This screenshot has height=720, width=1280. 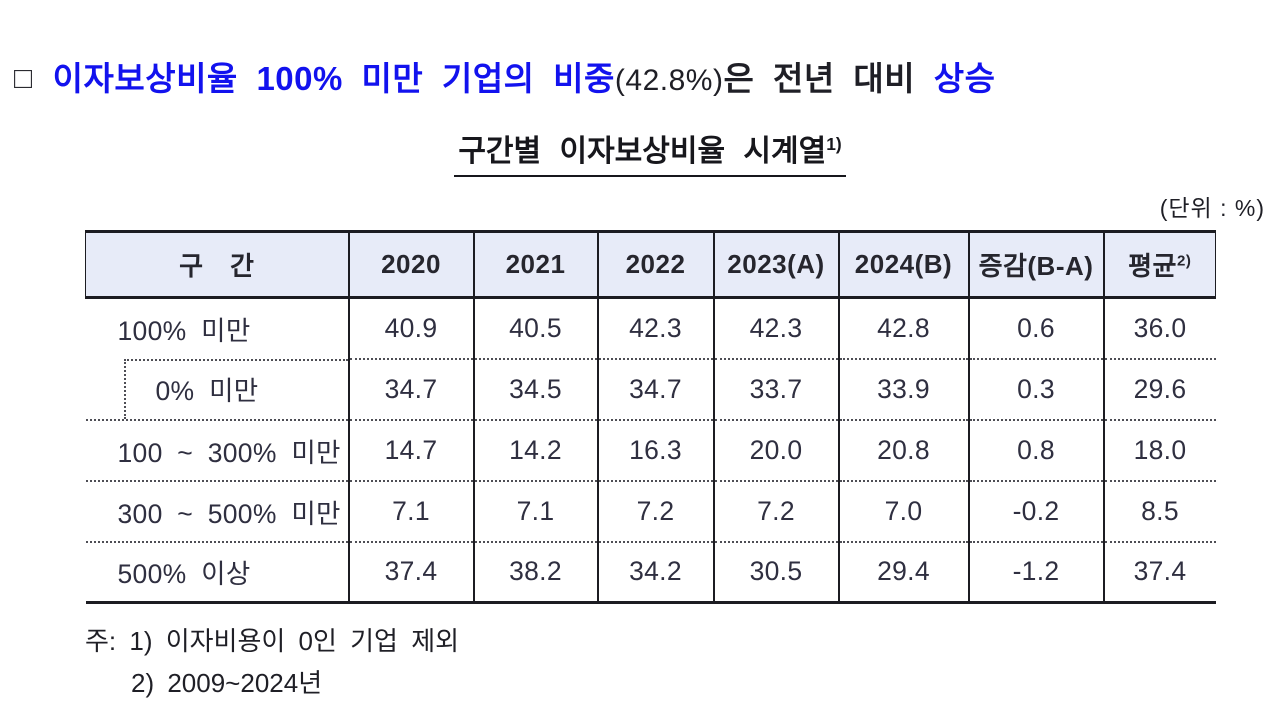 What do you see at coordinates (903, 328) in the screenshot?
I see `cell-value: 42.8` at bounding box center [903, 328].